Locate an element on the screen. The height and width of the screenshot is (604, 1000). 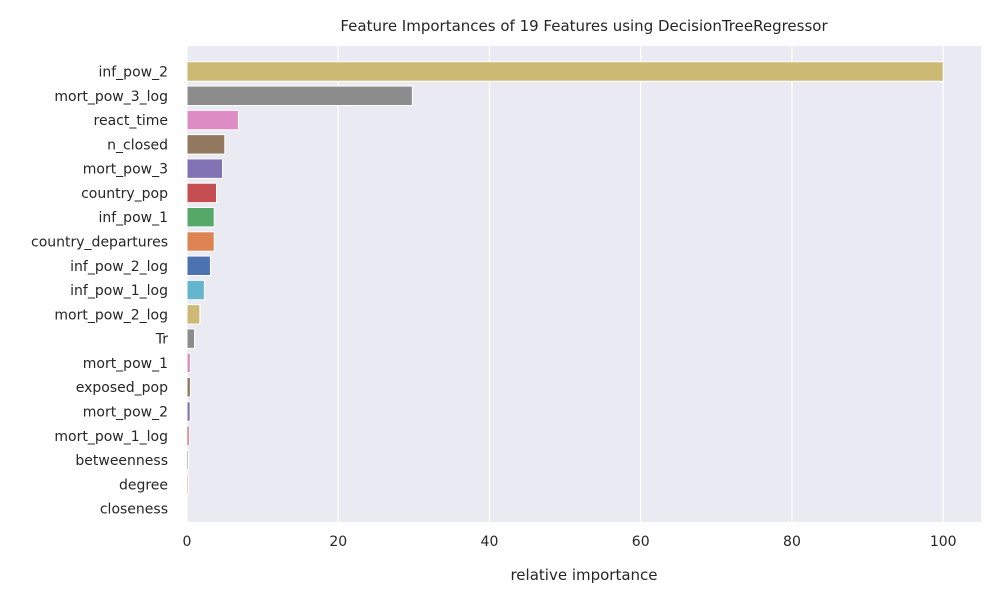
y-tick-label: mort_pow_2 is located at coordinates (125, 413).